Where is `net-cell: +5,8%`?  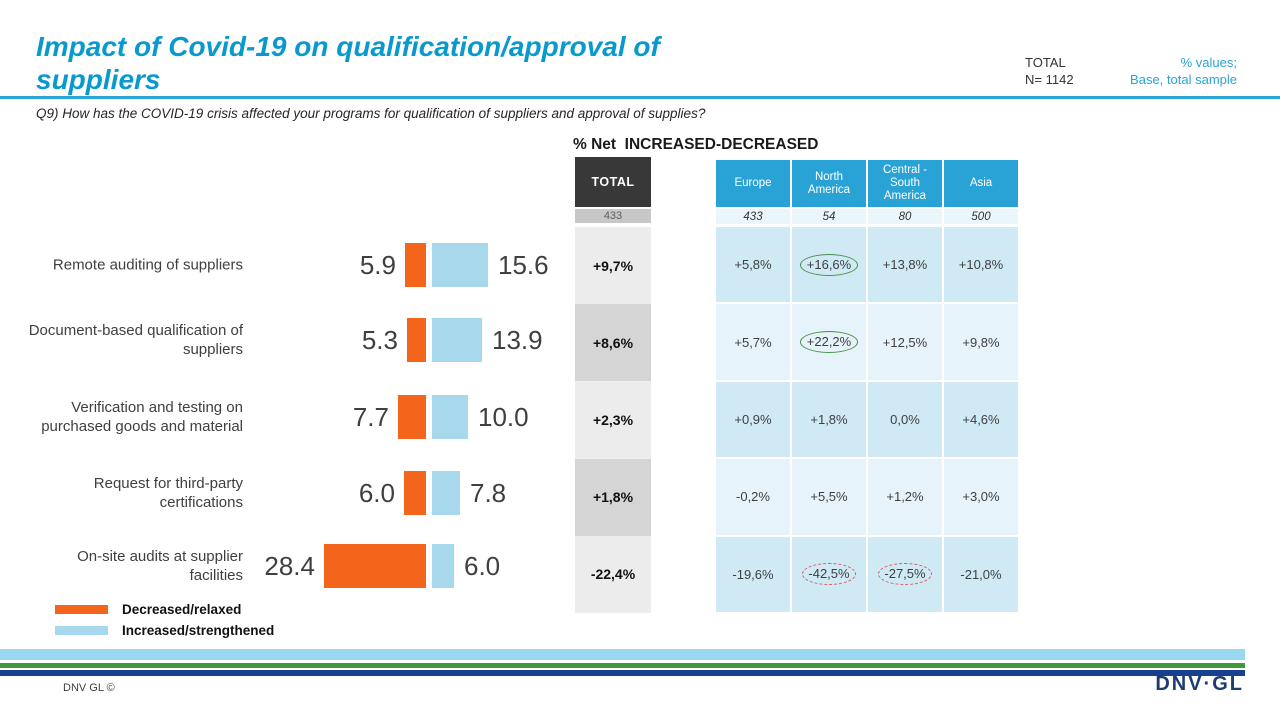
net-cell: +5,8% is located at coordinates (753, 265).